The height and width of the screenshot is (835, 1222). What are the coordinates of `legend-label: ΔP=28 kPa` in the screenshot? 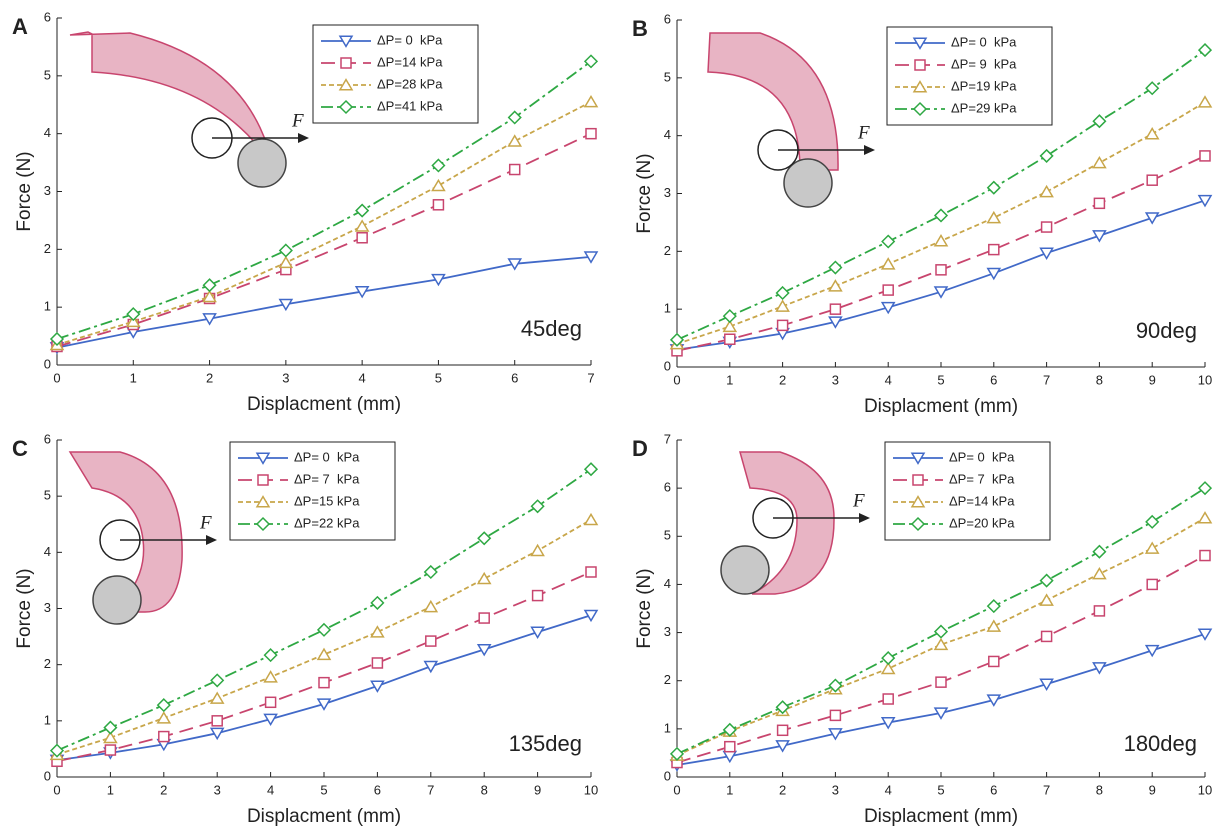 It's located at (410, 83).